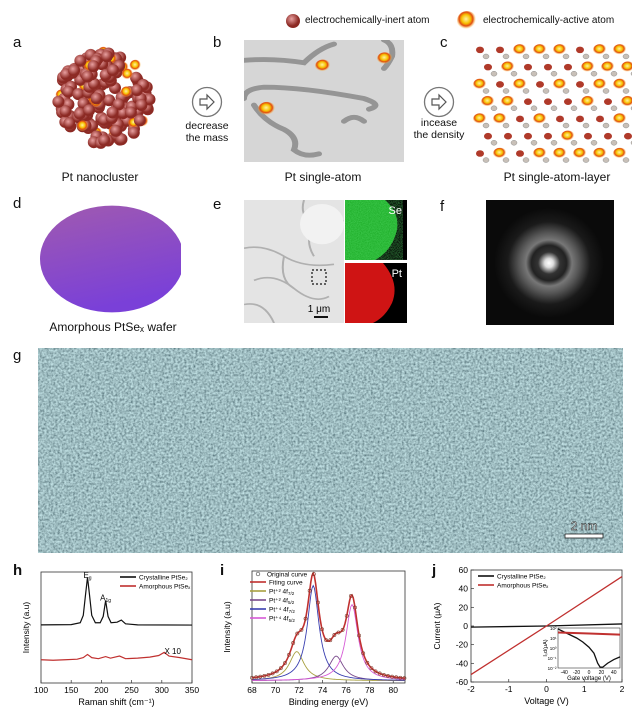 The image size is (640, 713). Describe the element at coordinates (17, 355) in the screenshot. I see `panel-label-g: g` at that location.